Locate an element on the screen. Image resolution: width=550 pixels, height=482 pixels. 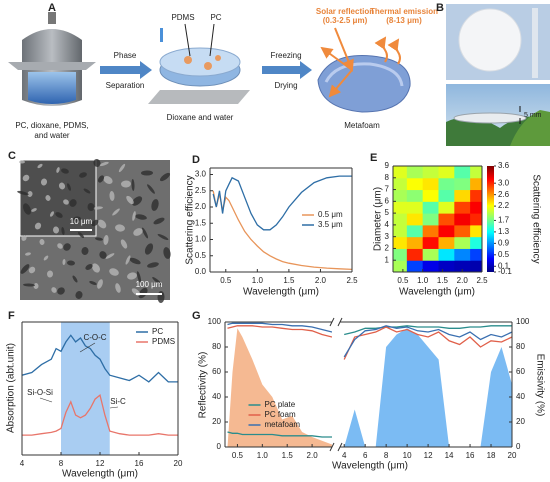
colorbar-tick-label: 0.9 is located at coordinates (504, 242).